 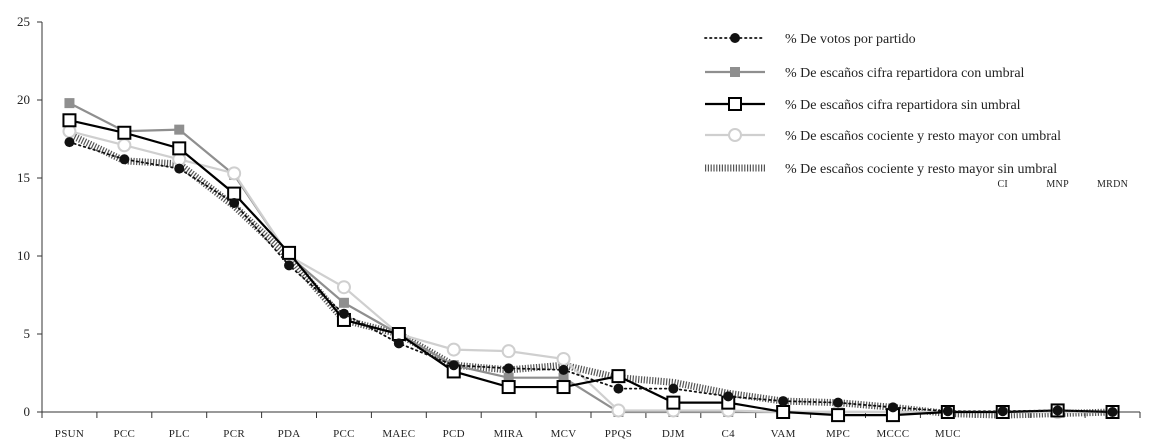 I want to click on x-tick-label: PDA, so click(x=289, y=434).